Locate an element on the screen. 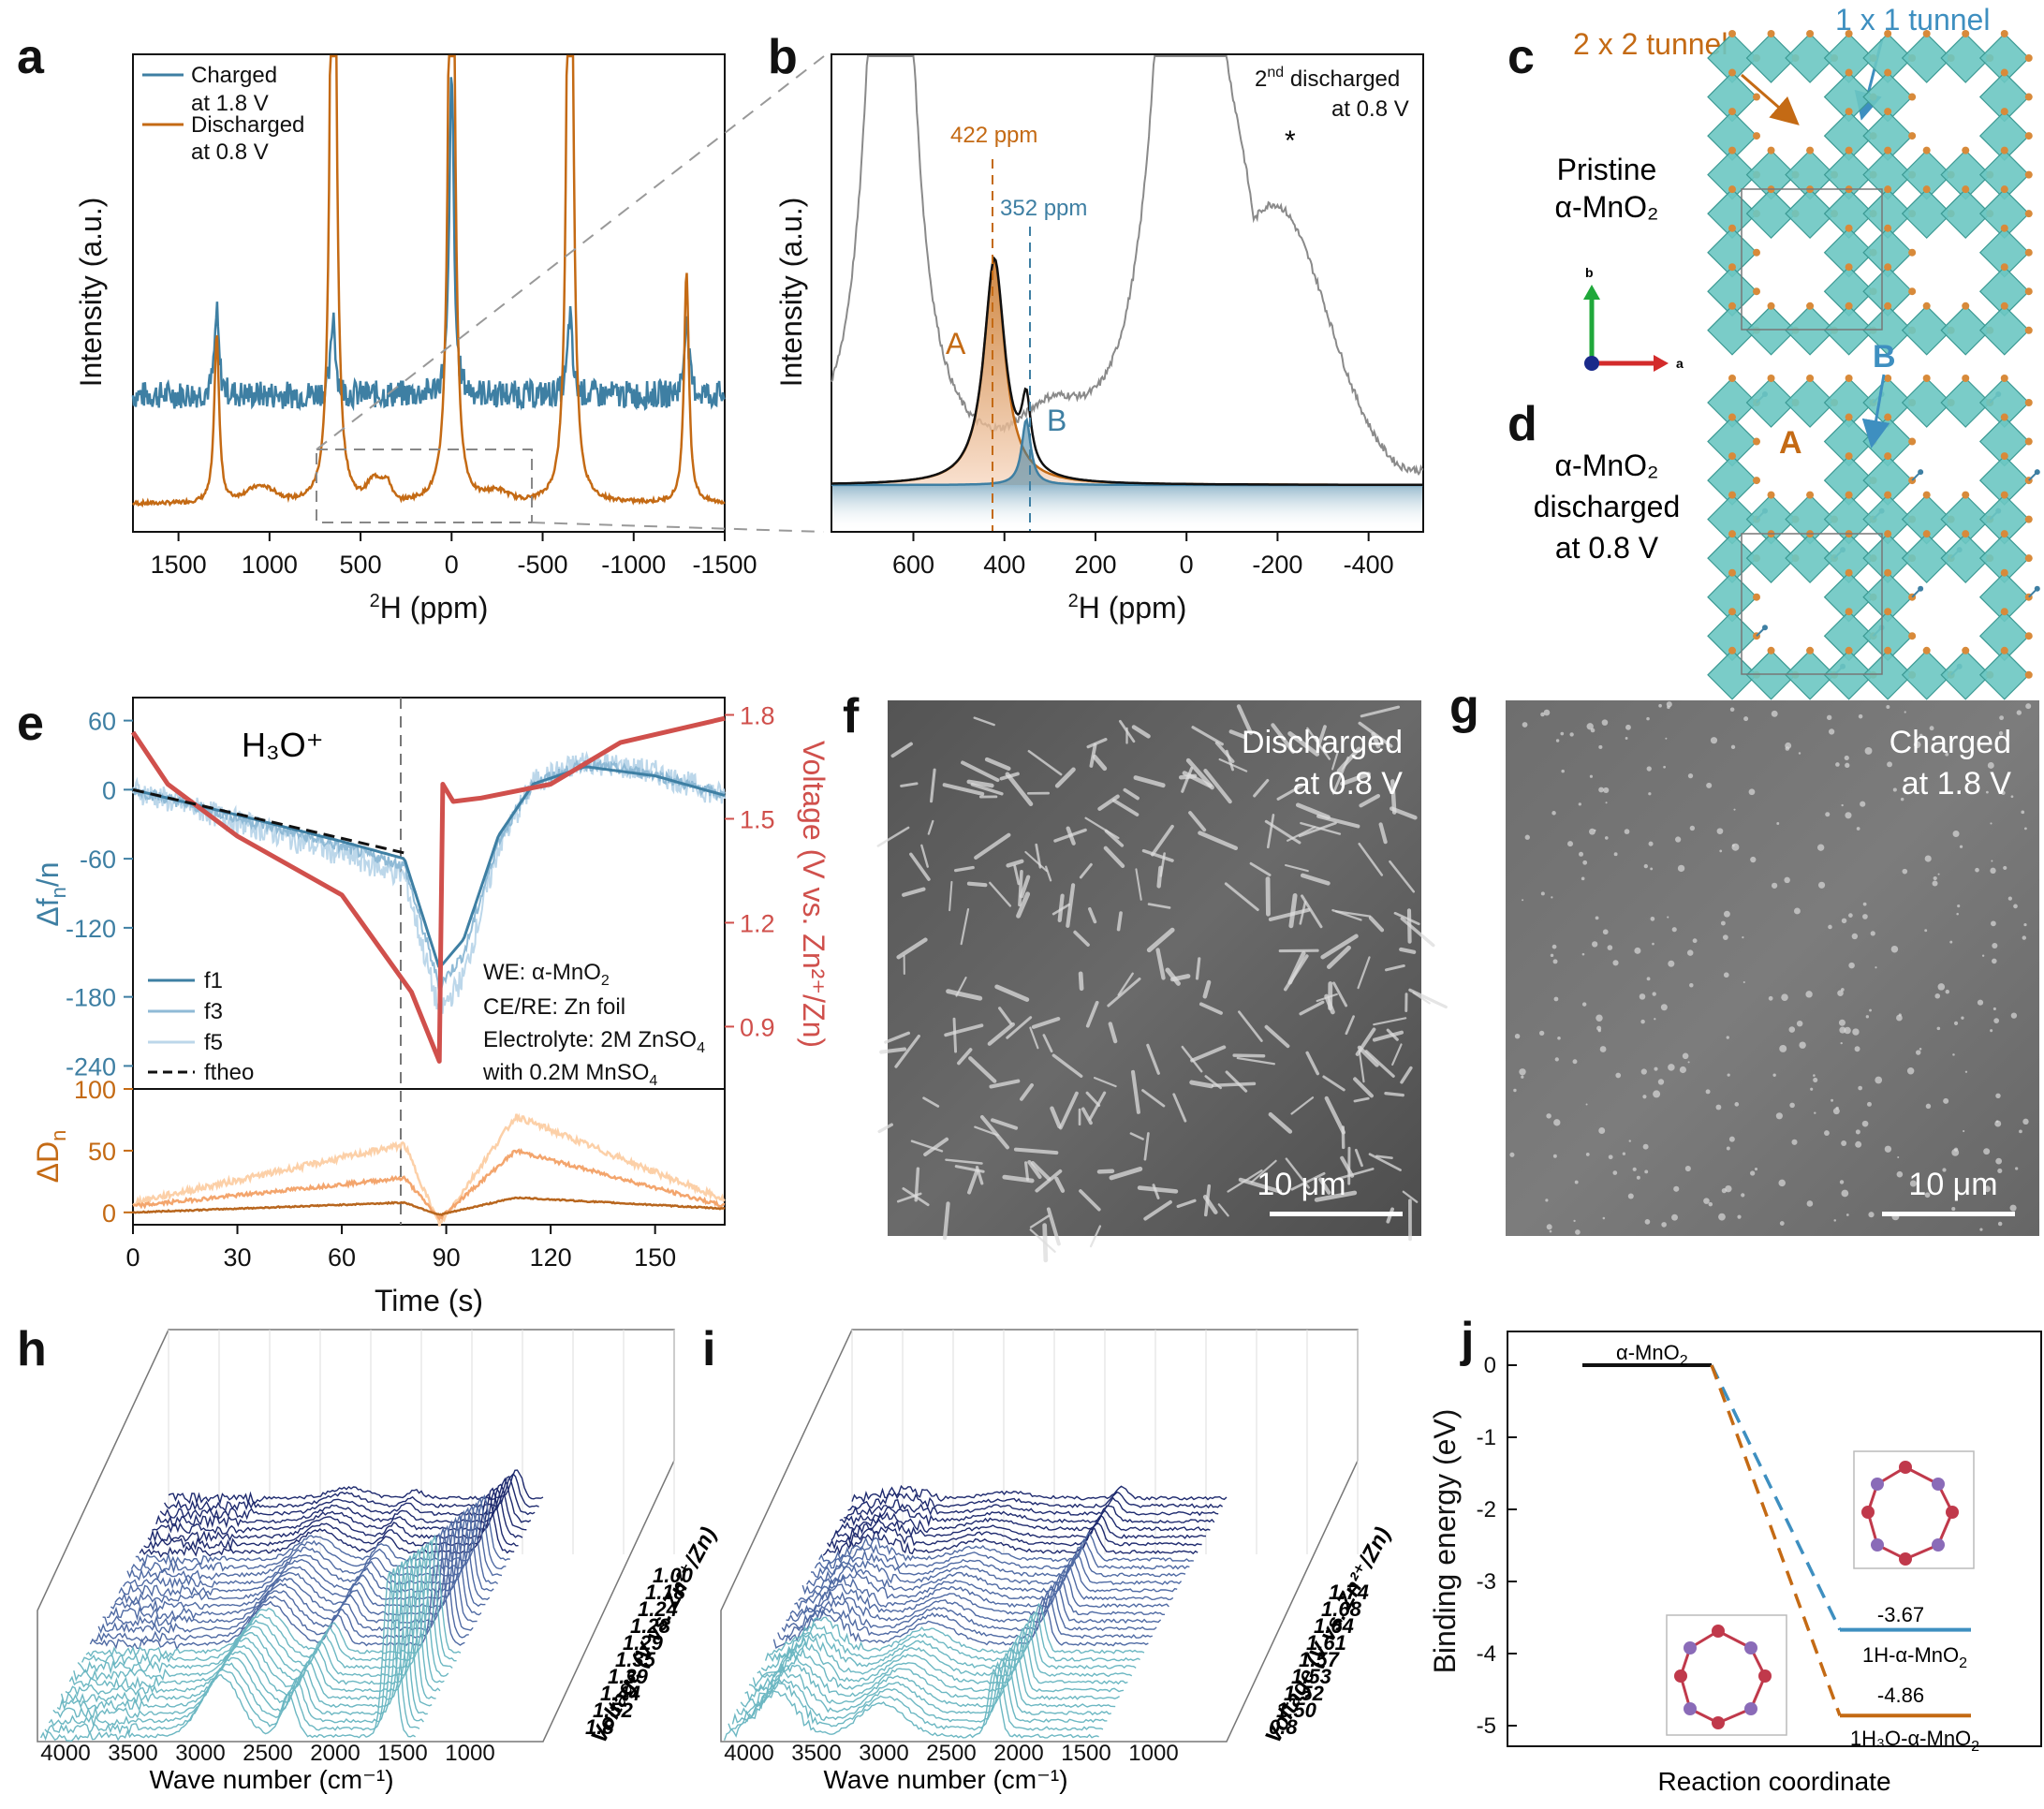  panel-e-letter: e is located at coordinates (31, 724).